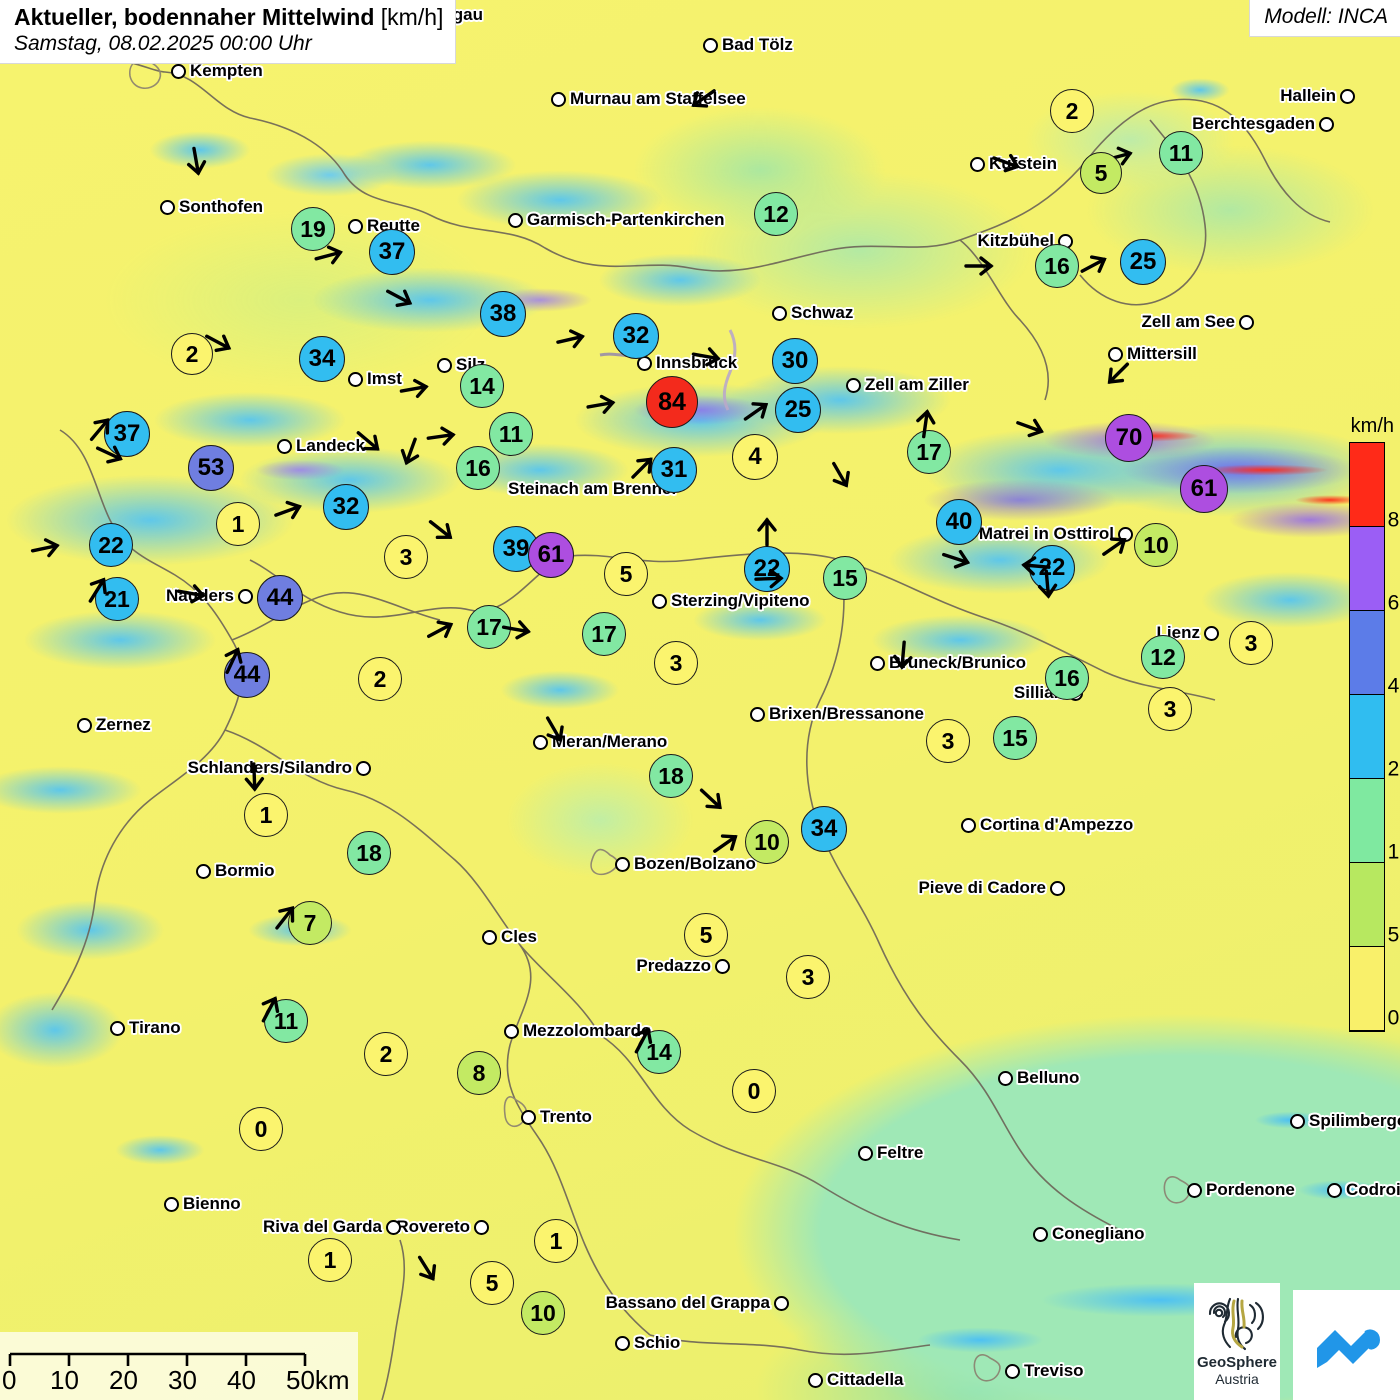 The width and height of the screenshot is (1400, 1400). Describe the element at coordinates (795, 361) in the screenshot. I see `wind-speed-value: 30` at that location.